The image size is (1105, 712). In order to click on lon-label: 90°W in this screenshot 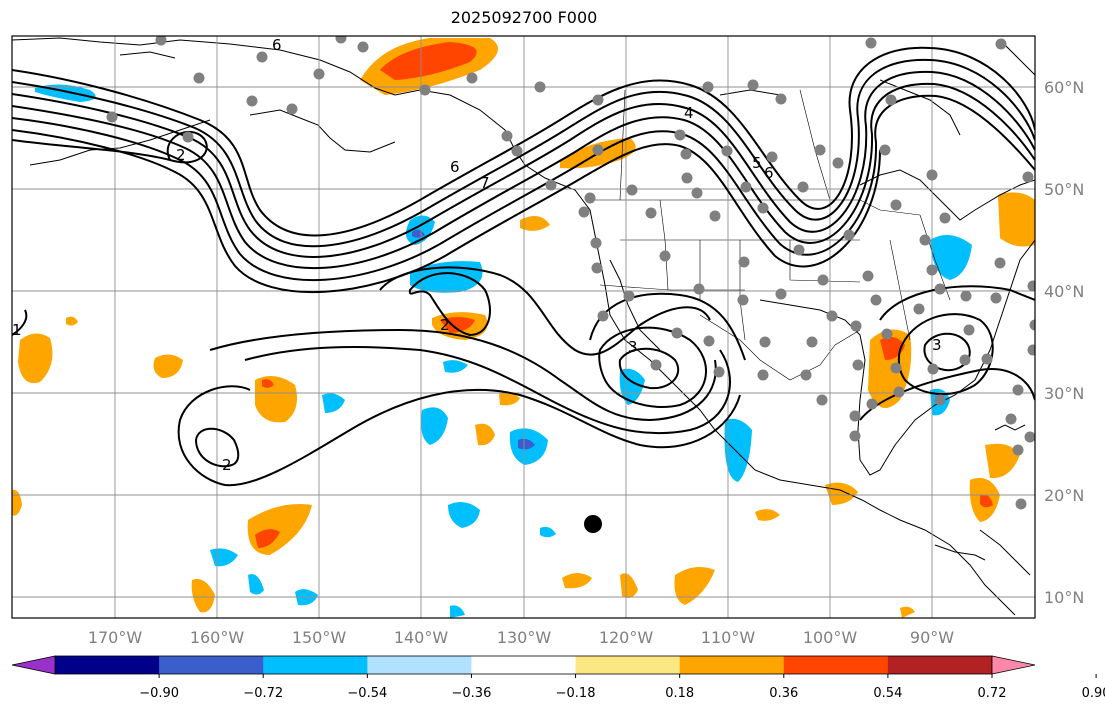, I will do `click(932, 637)`.